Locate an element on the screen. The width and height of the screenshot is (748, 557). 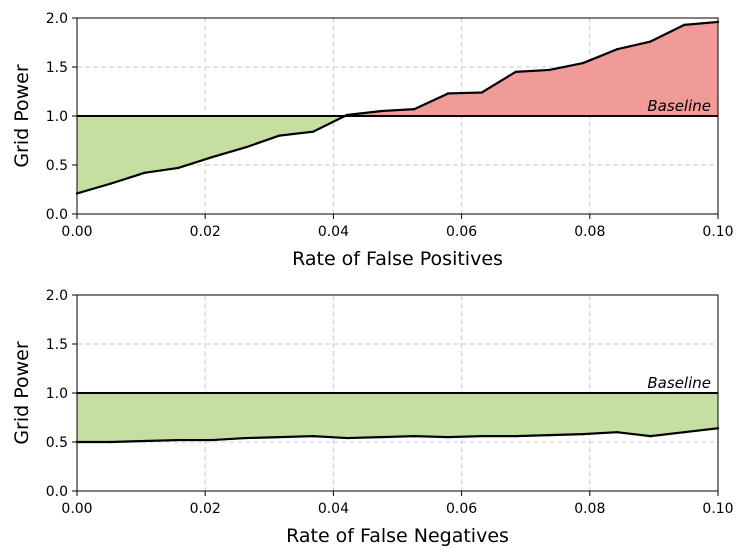
x-axis-label: Rate of False Negatives is located at coordinates (397, 536).